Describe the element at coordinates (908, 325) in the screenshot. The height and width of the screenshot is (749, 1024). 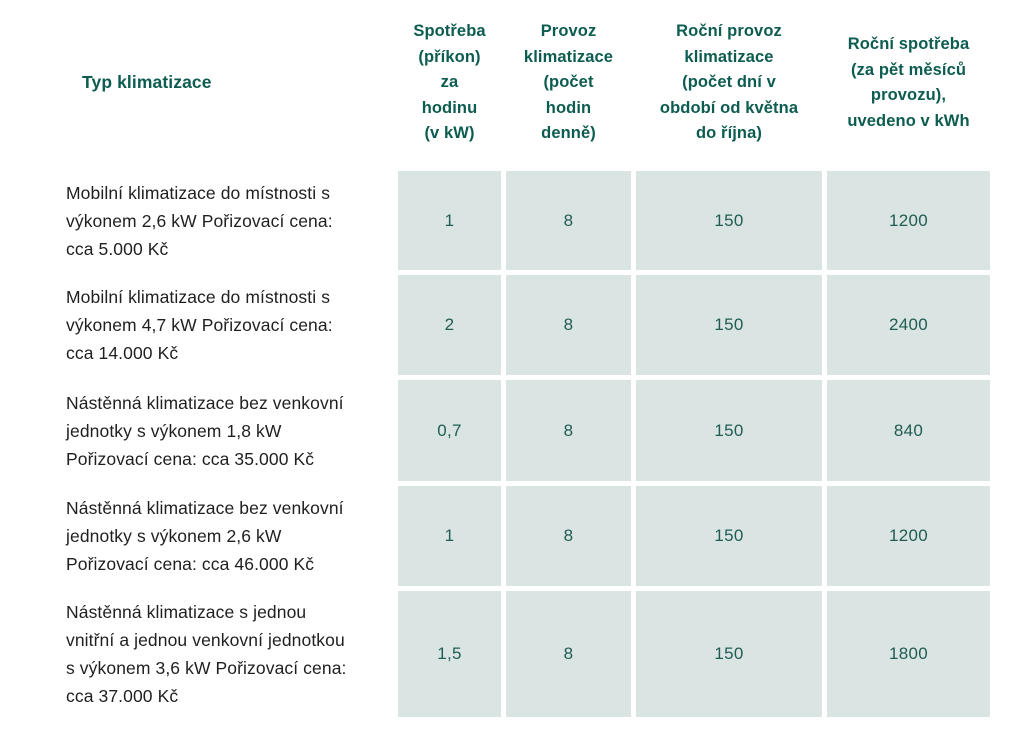
I see `value-cell: 2400` at that location.